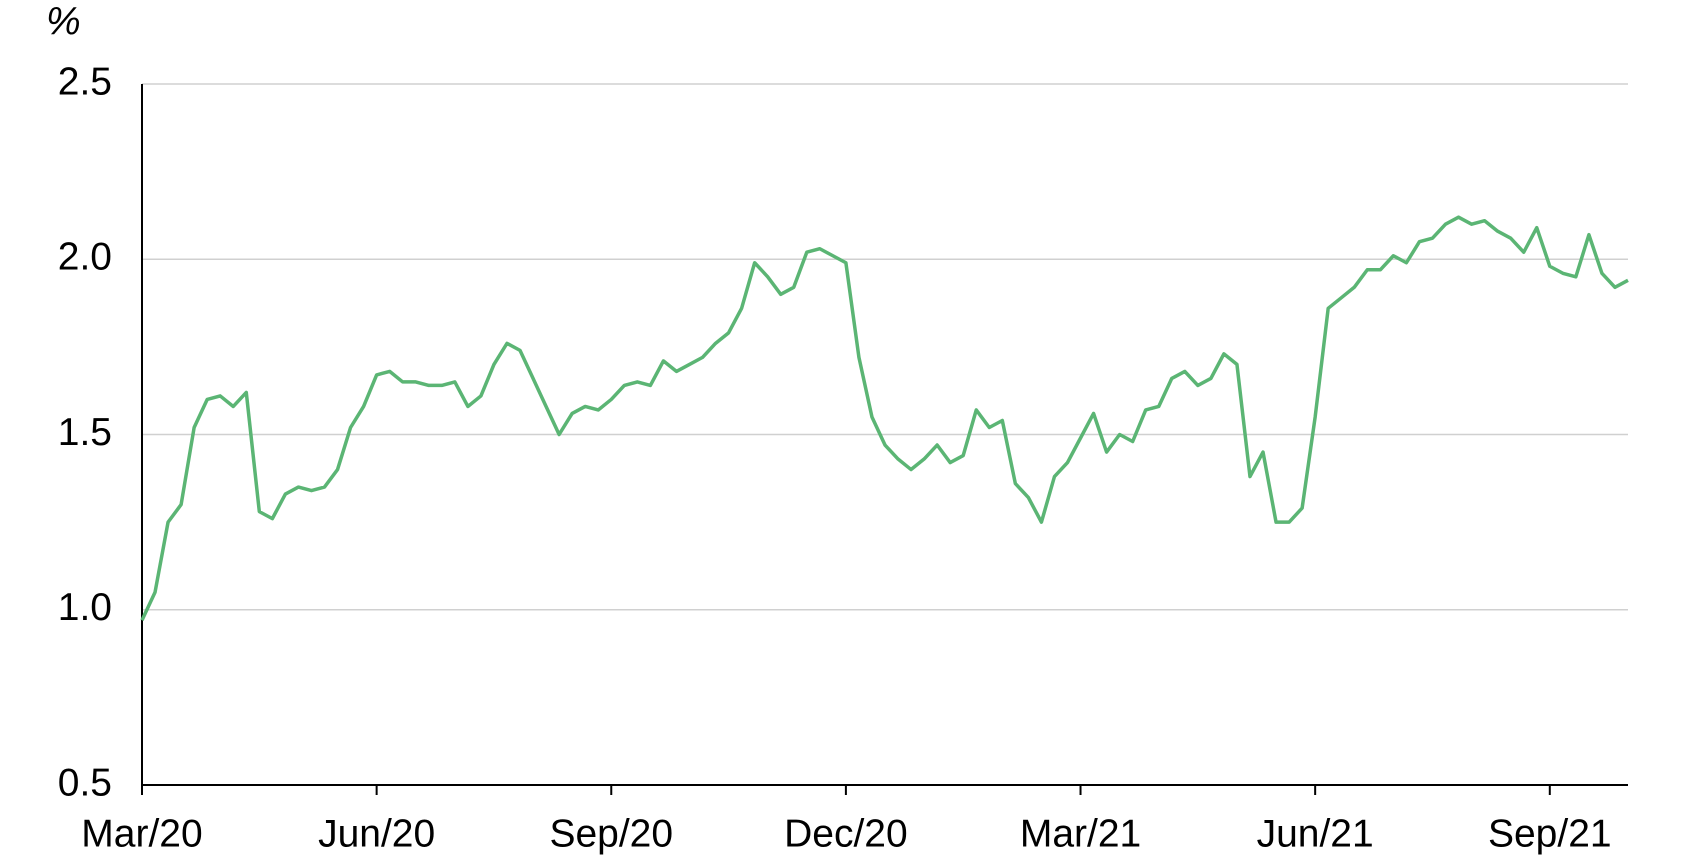  I want to click on x-tick-label: Mar/20, so click(141, 833).